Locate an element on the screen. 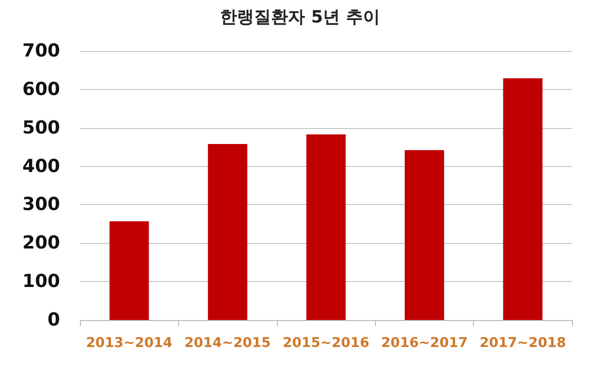  y-tick-label: 700 is located at coordinates (41, 51).